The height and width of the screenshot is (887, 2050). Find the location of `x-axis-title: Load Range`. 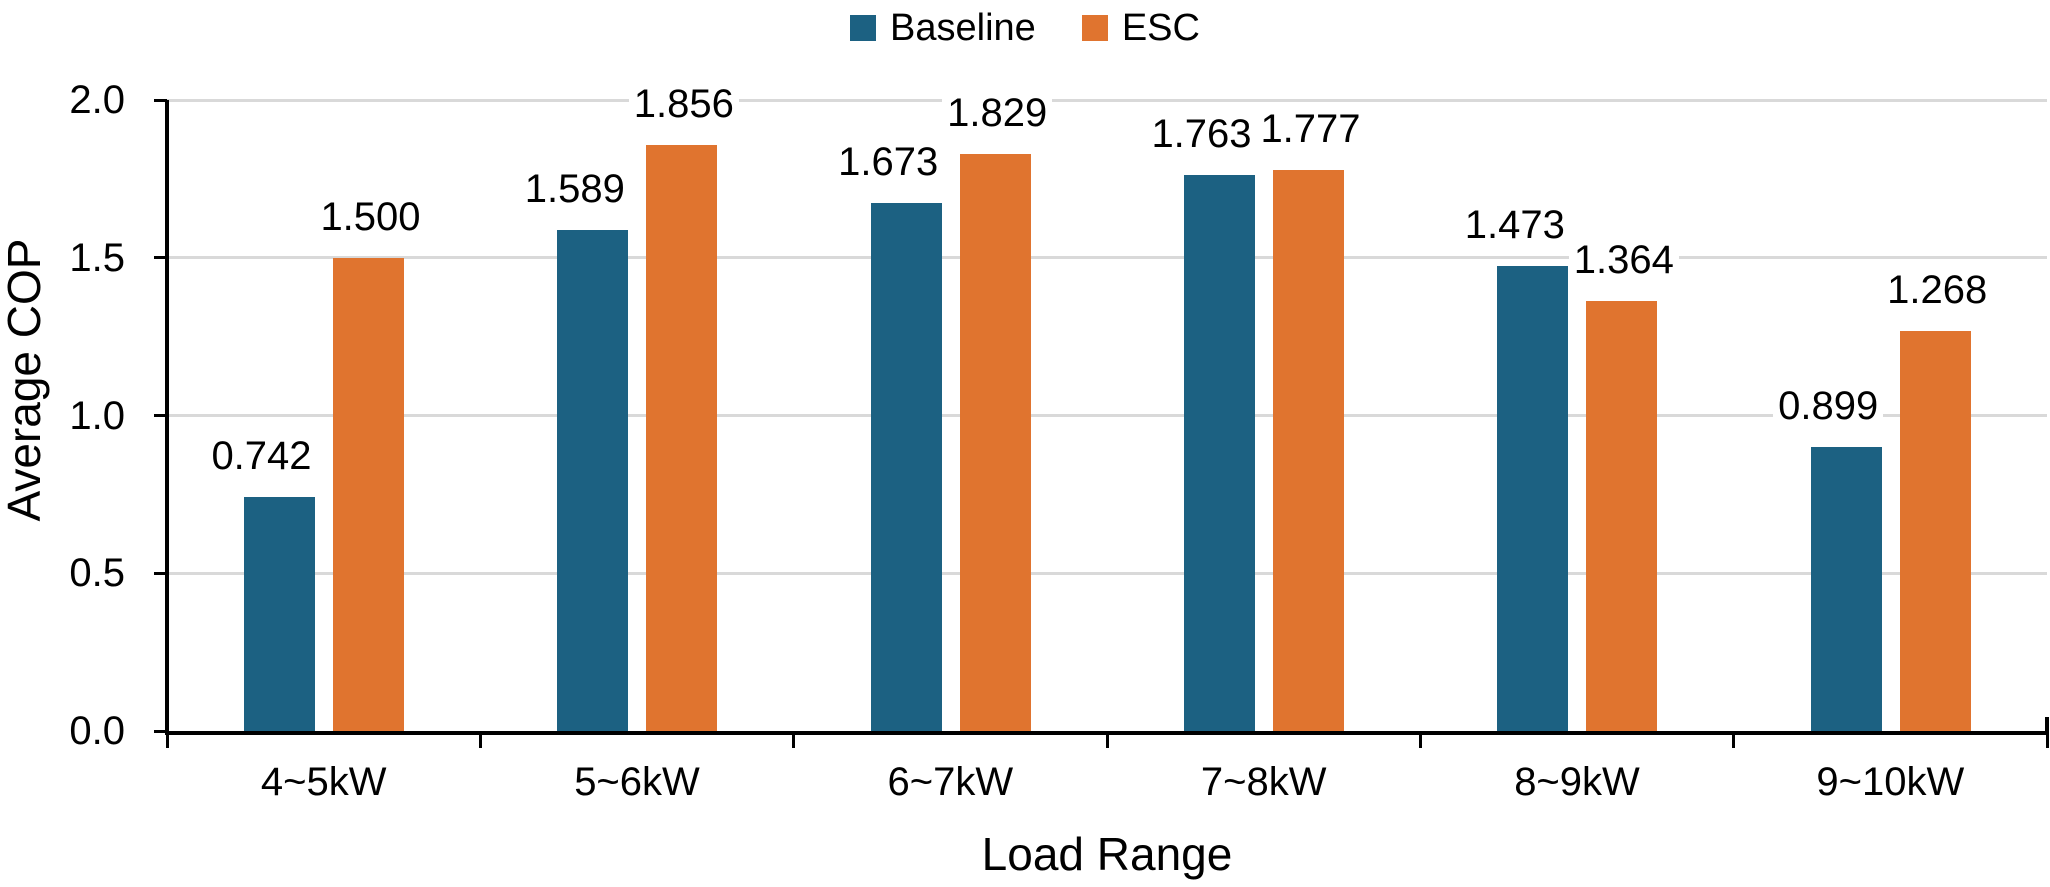

x-axis-title: Load Range is located at coordinates (1107, 854).